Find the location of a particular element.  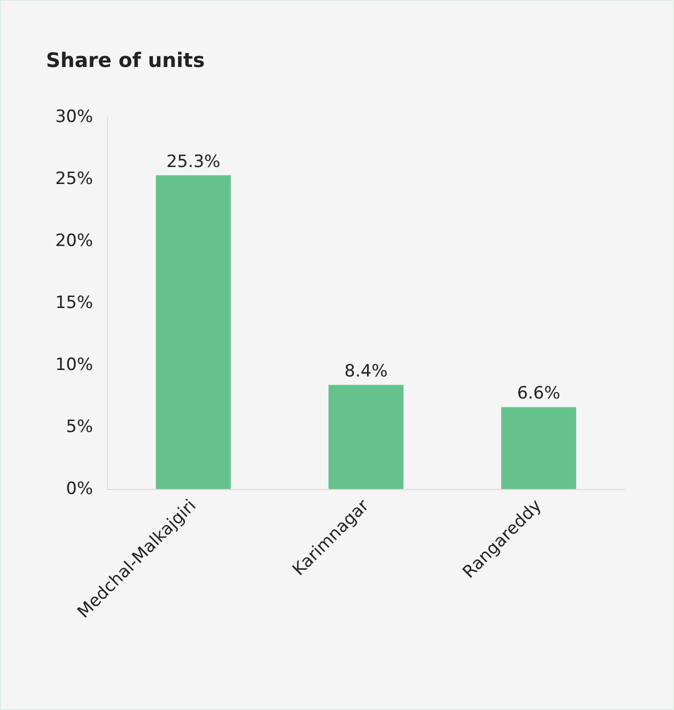

y-tick-label: 15% is located at coordinates (74, 303).